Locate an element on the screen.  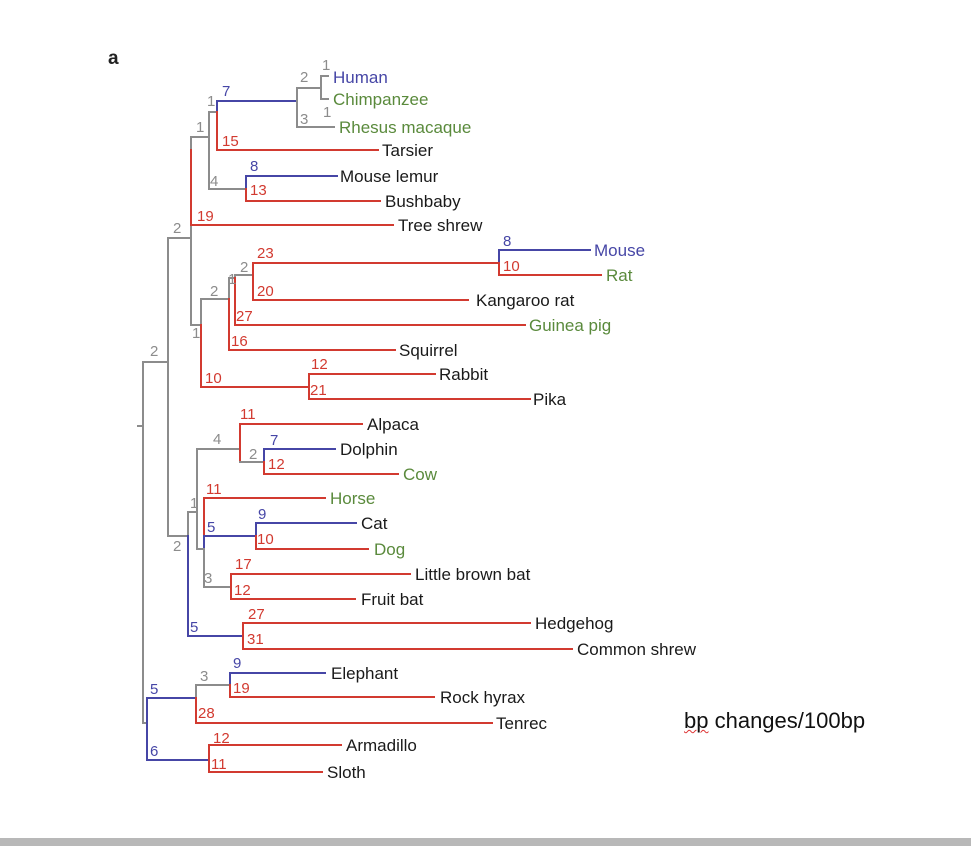
branch-length-label: 15 is located at coordinates (230, 141).